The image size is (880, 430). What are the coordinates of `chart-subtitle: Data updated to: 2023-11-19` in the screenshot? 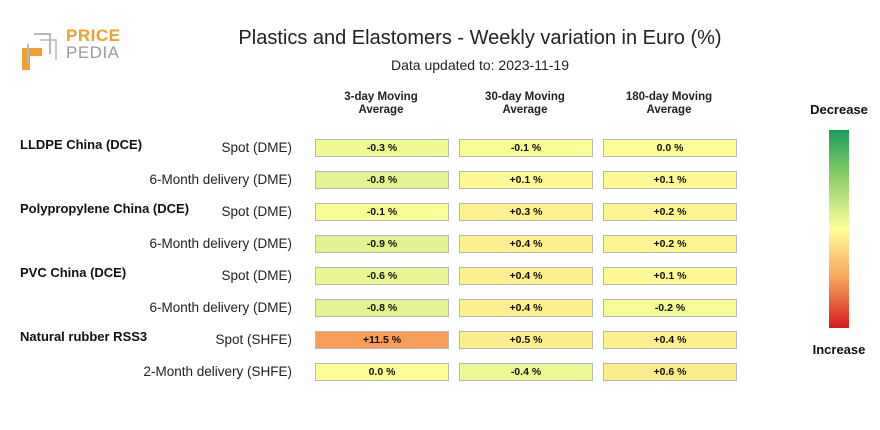 It's located at (480, 65).